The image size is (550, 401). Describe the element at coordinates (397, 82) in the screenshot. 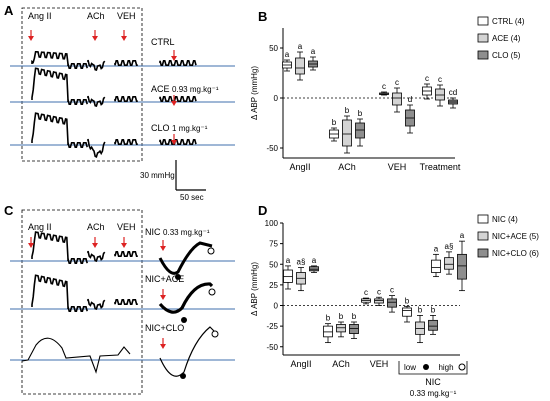

I see `chart-b-sig-letter-3-2: c` at that location.